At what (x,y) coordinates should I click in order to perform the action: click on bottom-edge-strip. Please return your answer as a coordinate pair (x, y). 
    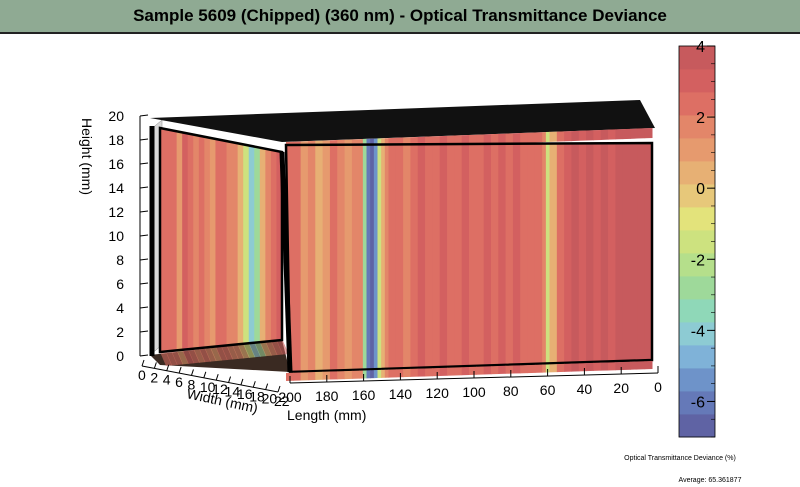
    Looking at the image, I should click on (469, 371).